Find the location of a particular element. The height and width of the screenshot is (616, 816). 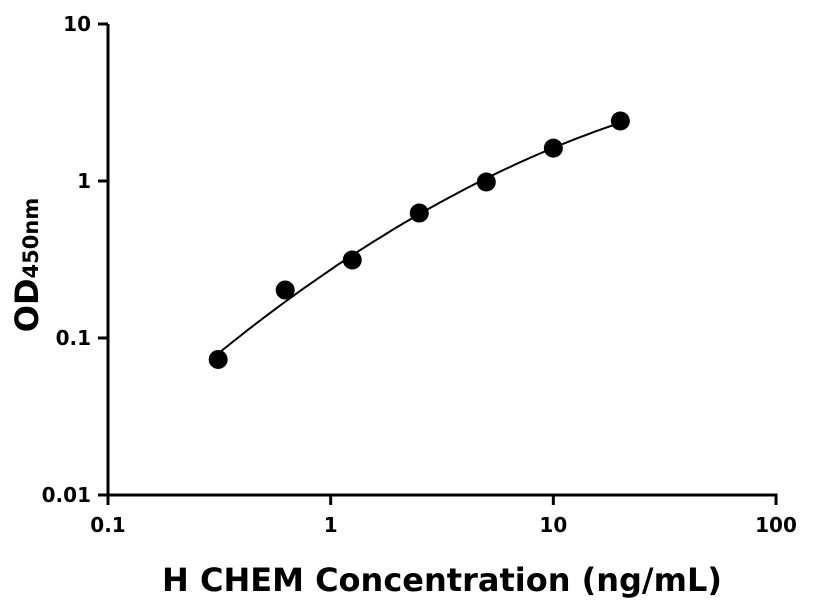

x-tick-label: 10 is located at coordinates (553, 525).